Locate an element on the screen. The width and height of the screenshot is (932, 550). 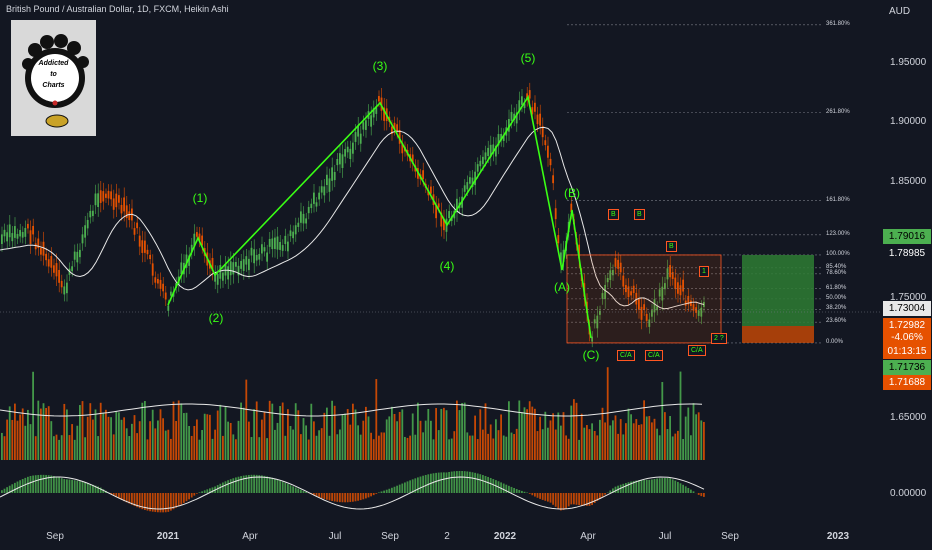
price-tag: -4.06% is located at coordinates (907, 337).